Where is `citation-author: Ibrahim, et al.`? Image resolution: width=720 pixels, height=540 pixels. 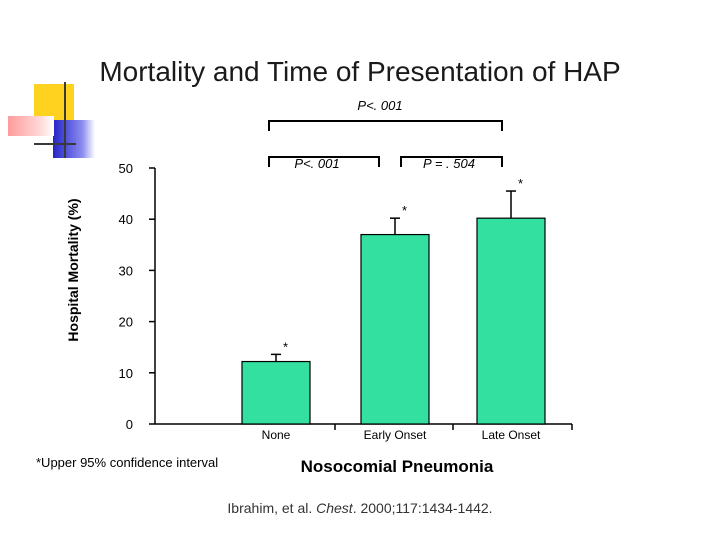
citation-author: Ibrahim, et al. is located at coordinates (272, 508).